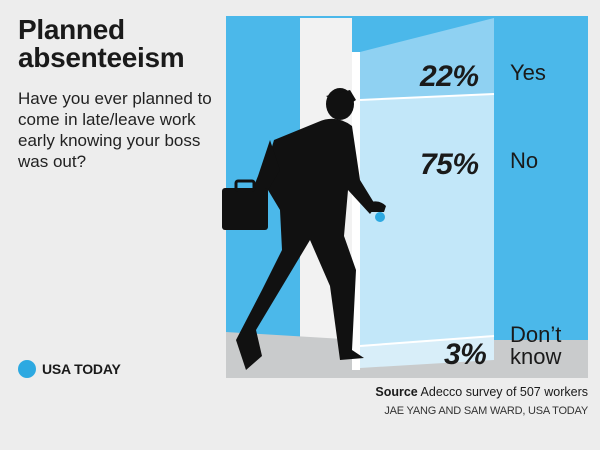 The image size is (600, 450). Describe the element at coordinates (449, 76) in the screenshot. I see `data-label-yes-value: 22%` at that location.